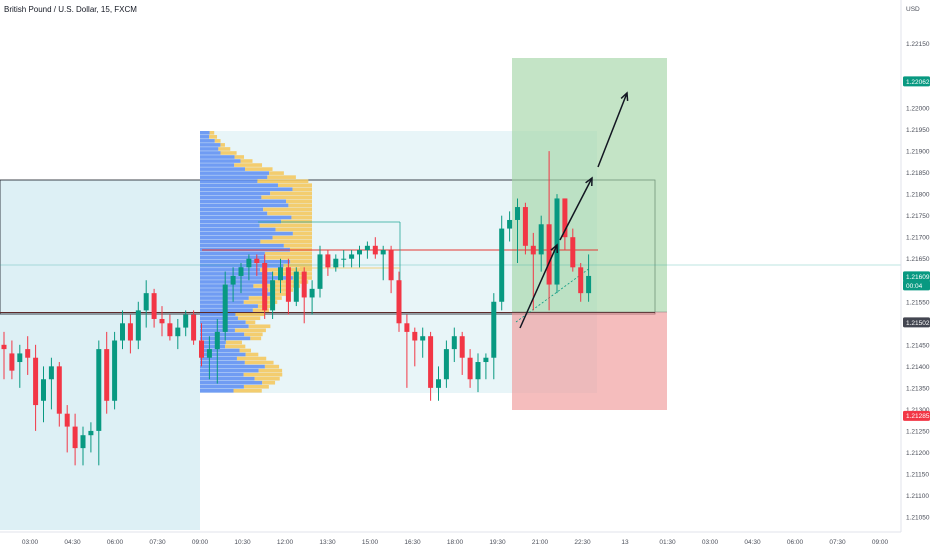 The width and height of the screenshot is (932, 550). I want to click on price-tick-label: 1.21950, so click(918, 130).